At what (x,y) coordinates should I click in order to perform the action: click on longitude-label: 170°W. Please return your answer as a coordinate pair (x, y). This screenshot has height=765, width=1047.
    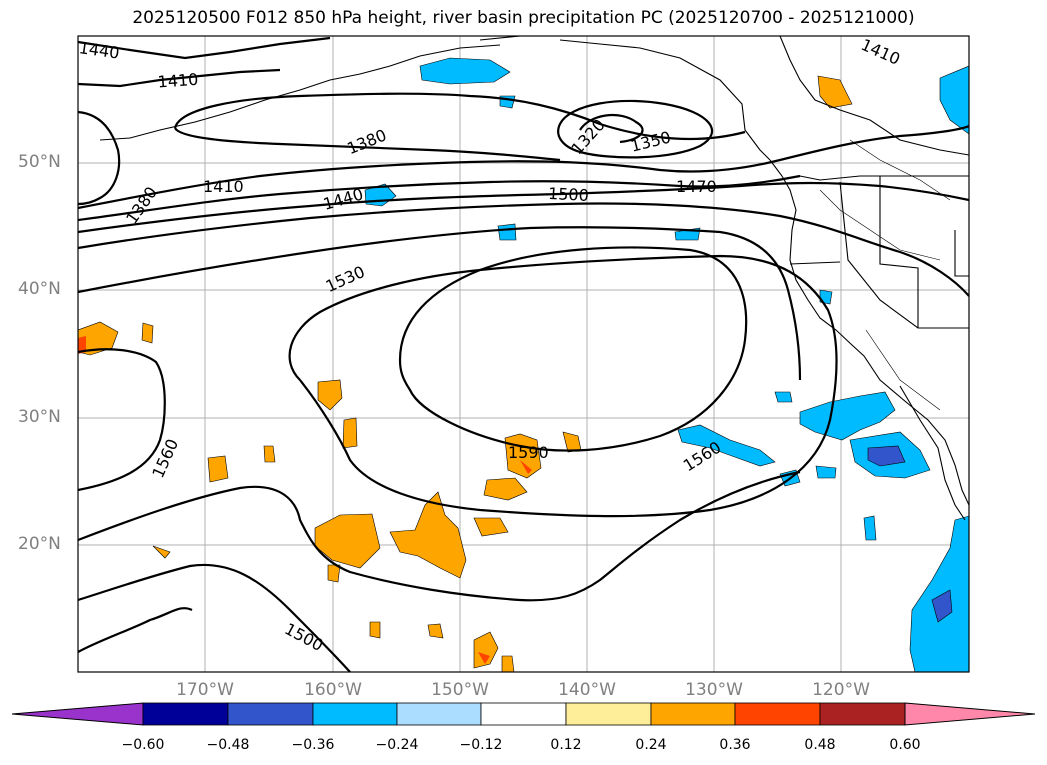
    Looking at the image, I should click on (205, 690).